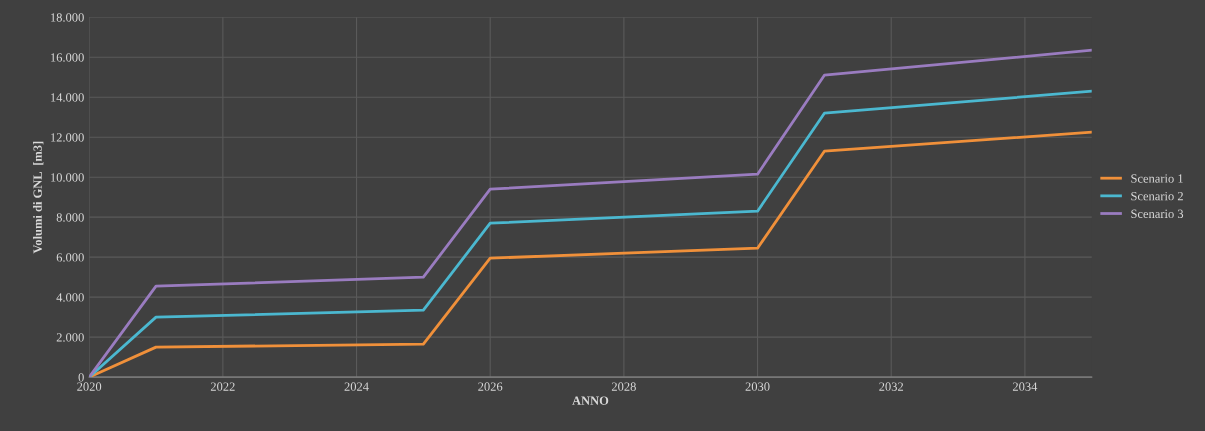 This screenshot has width=1205, height=431. I want to click on legend-label: Scenario 3, so click(1157, 214).